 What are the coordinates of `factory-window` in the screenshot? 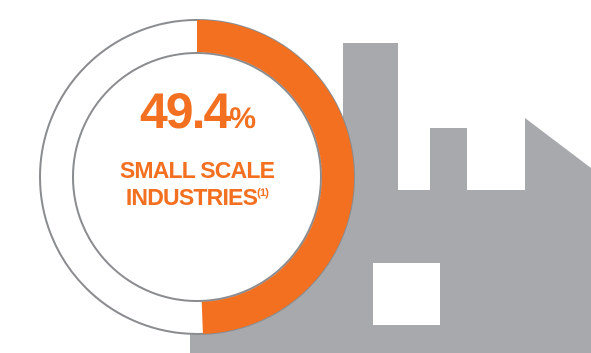 It's located at (406, 294).